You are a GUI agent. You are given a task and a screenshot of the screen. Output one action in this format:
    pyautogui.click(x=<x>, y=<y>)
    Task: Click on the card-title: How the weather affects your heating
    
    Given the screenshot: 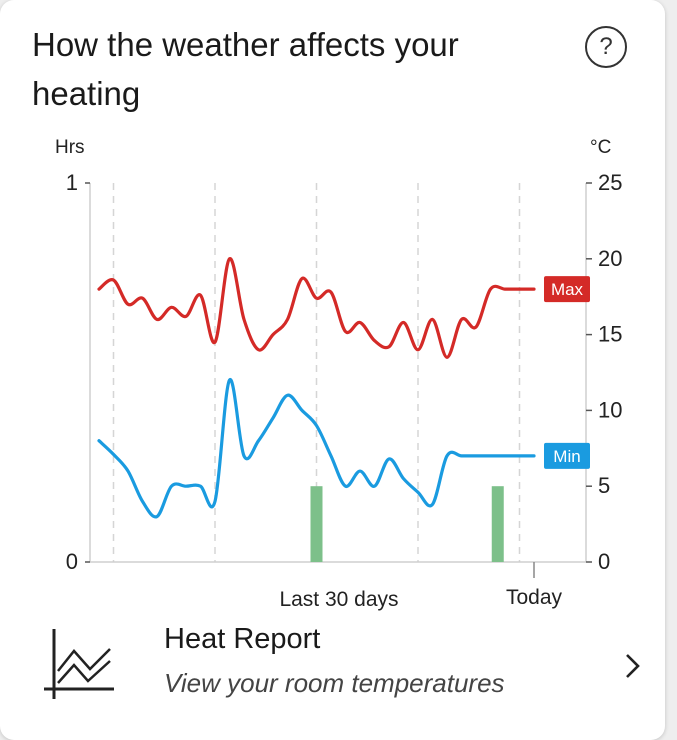 What is the action you would take?
    pyautogui.click(x=245, y=69)
    